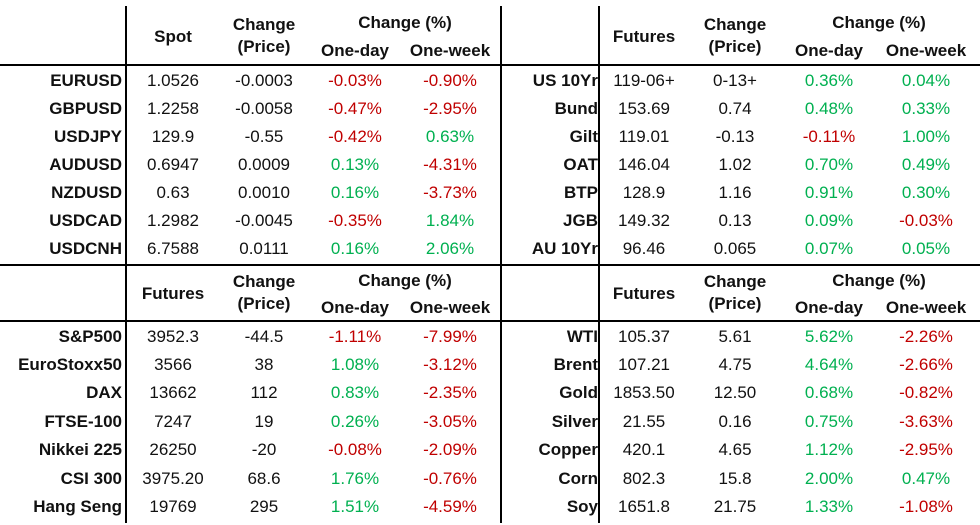  What do you see at coordinates (355, 220) in the screenshot?
I see `one-day-pct: -0.35%` at bounding box center [355, 220].